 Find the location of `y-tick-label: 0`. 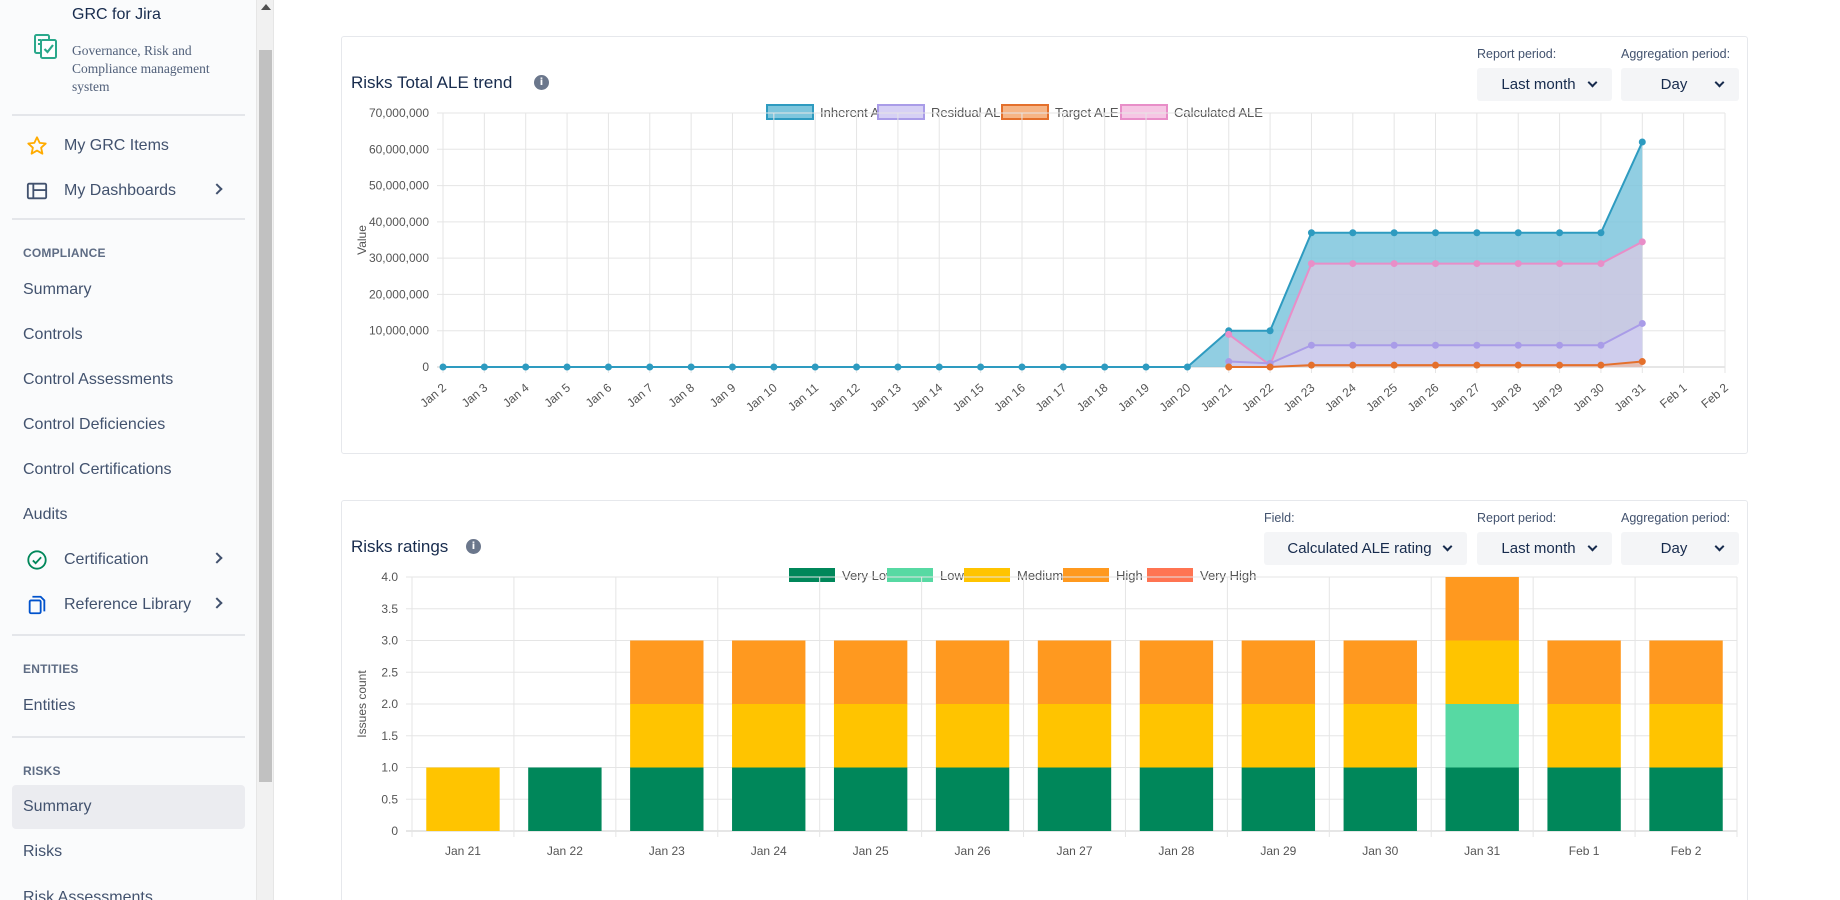

y-tick-label: 0 is located at coordinates (394, 831).